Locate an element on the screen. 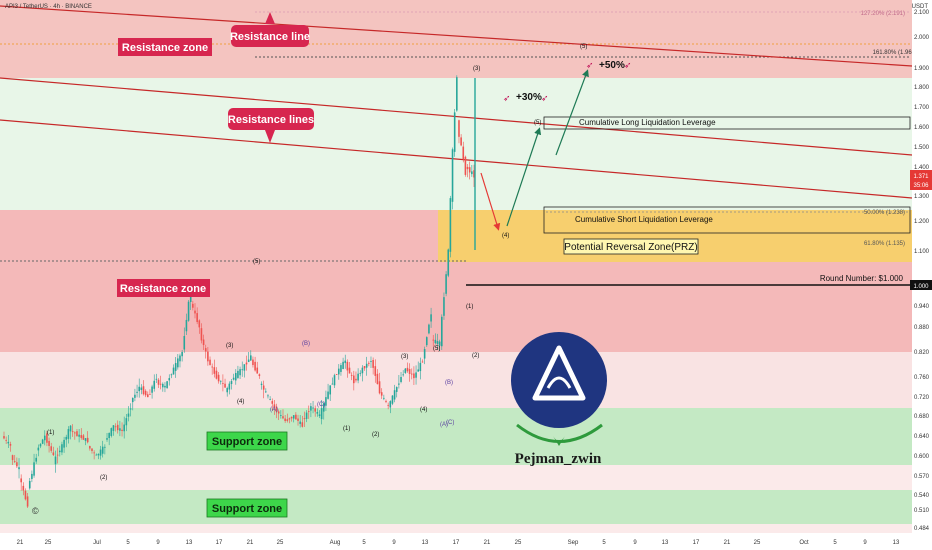 The width and height of the screenshot is (932, 550). wave-count-label: (3) is located at coordinates (229, 346).